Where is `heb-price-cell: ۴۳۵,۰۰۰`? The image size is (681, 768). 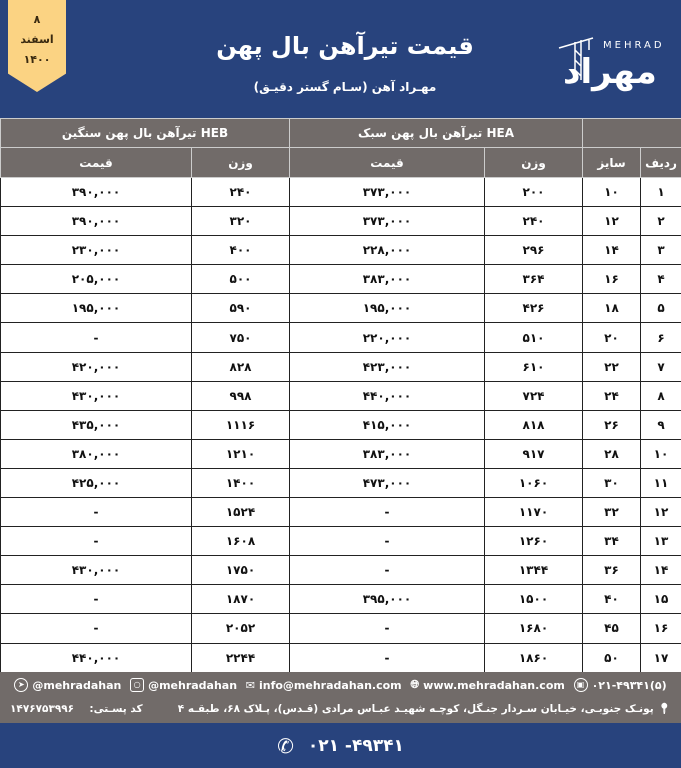
heb-price-cell: ۴۳۵,۰۰۰ is located at coordinates (96, 424).